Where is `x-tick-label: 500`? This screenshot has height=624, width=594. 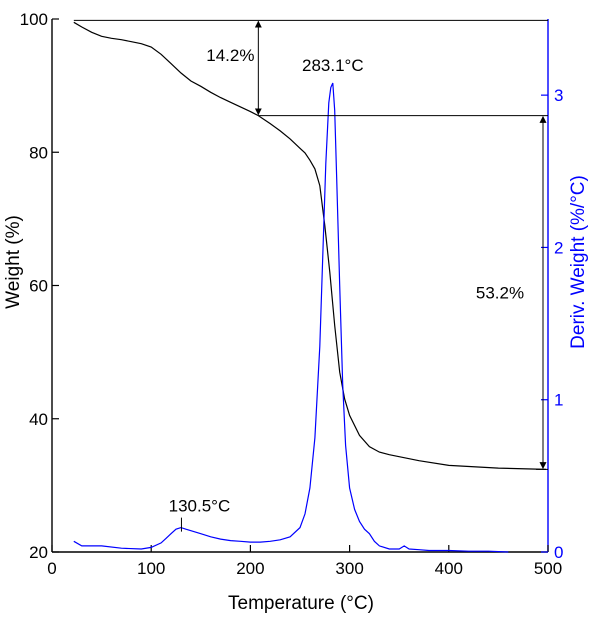 x-tick-label: 500 is located at coordinates (548, 568).